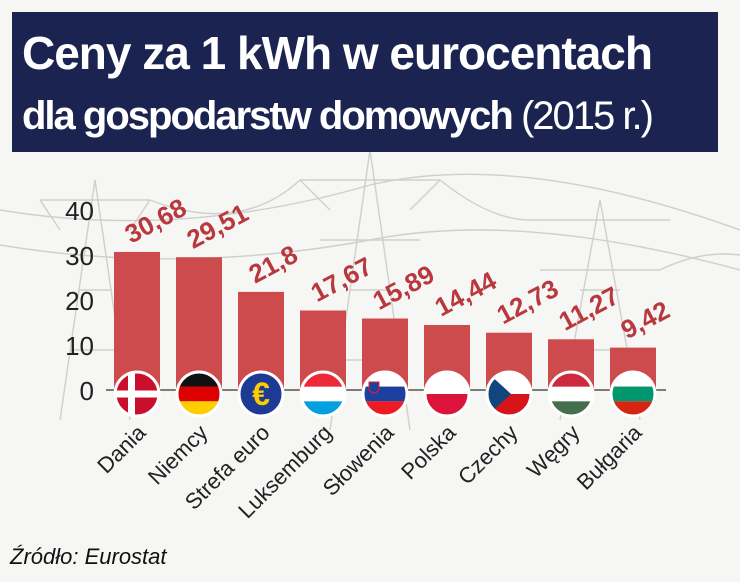  Describe the element at coordinates (342, 279) in the screenshot. I see `bar-value-label: 17,67` at that location.